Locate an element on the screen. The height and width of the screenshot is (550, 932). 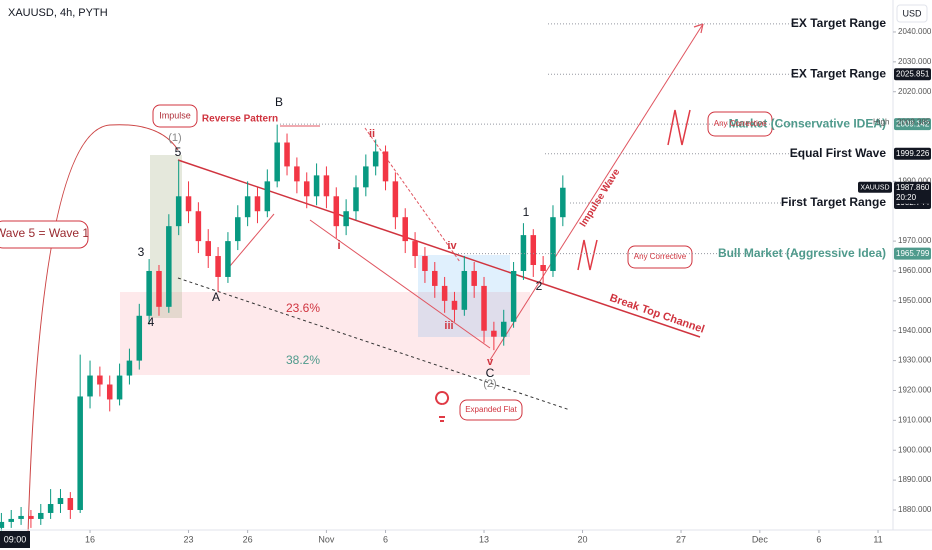
price-tag-label: 2009.142 is located at coordinates (913, 123).